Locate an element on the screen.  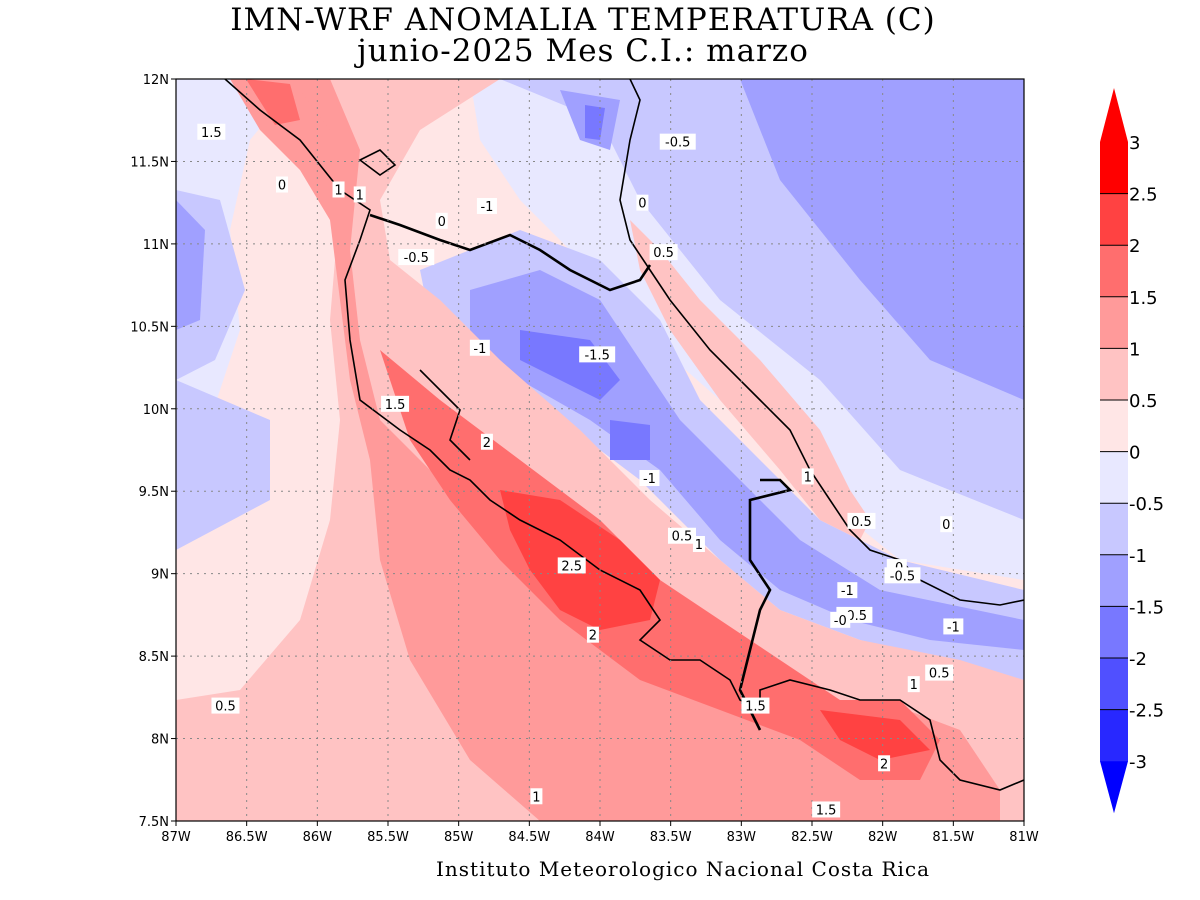
y-axis-ticks: 7.5N 8N 8.5N 9N 9.5N 10N 10.5N 11N 11.5N 12N is located at coordinates (153, 451).